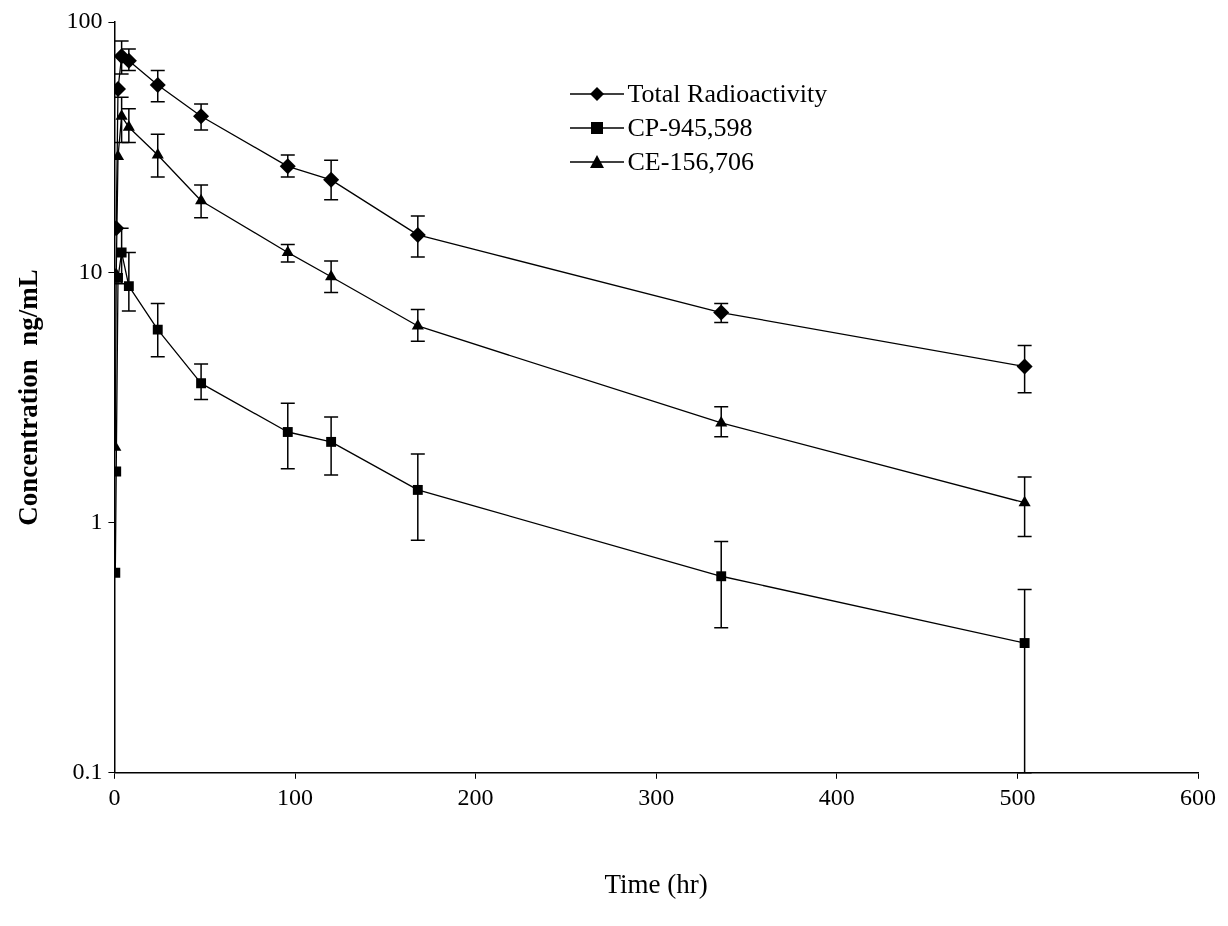  Describe the element at coordinates (90, 270) in the screenshot. I see `y-tick-label: 10` at that location.